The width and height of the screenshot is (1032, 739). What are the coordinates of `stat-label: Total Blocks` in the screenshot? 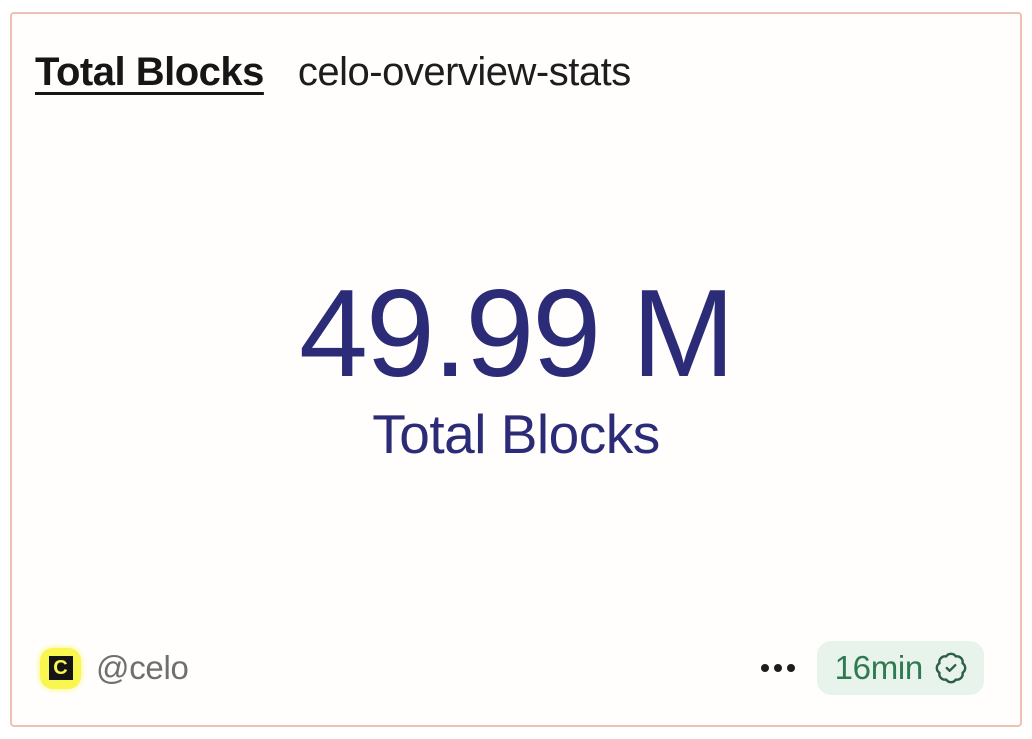 It's located at (516, 434).